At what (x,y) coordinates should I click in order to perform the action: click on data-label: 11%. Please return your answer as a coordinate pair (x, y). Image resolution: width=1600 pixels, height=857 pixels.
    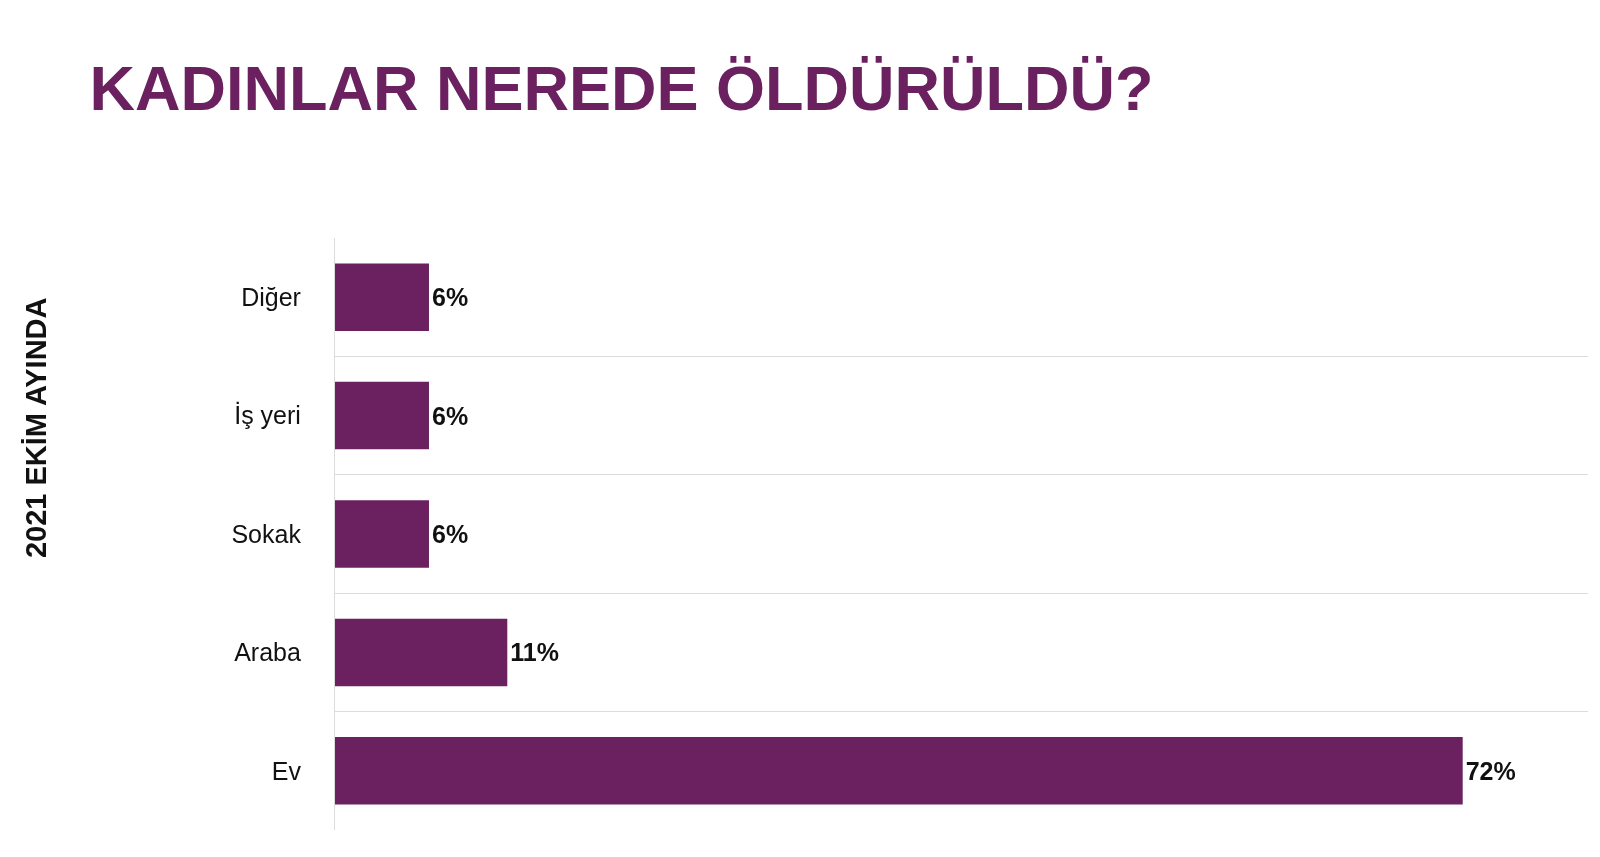
    Looking at the image, I should click on (534, 652).